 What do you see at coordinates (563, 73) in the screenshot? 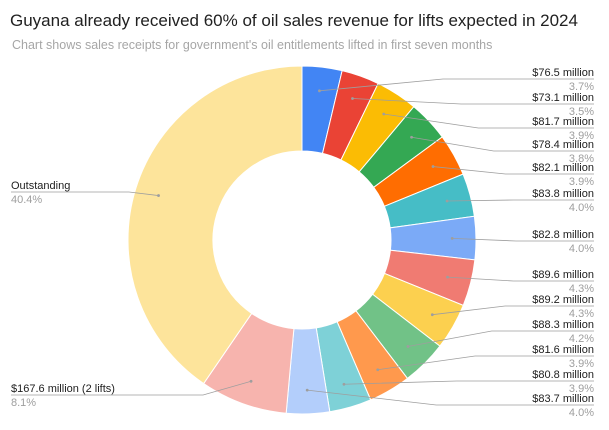
I see `slice-value-label: $76.5 million` at bounding box center [563, 73].